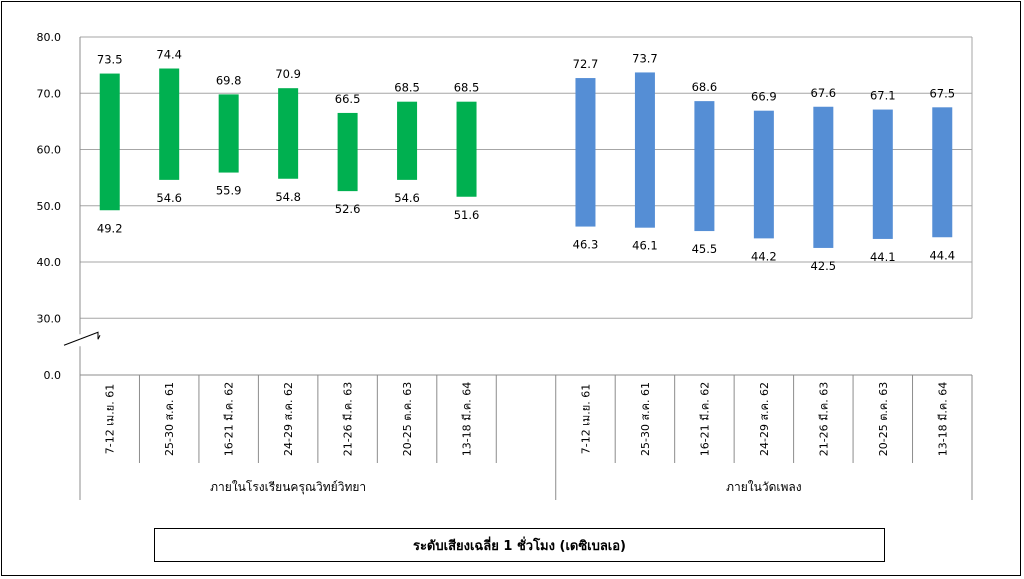 Image resolution: width=1024 pixels, height=579 pixels. Describe the element at coordinates (288, 74) in the screenshot. I see `data-label-max: 70.9` at that location.